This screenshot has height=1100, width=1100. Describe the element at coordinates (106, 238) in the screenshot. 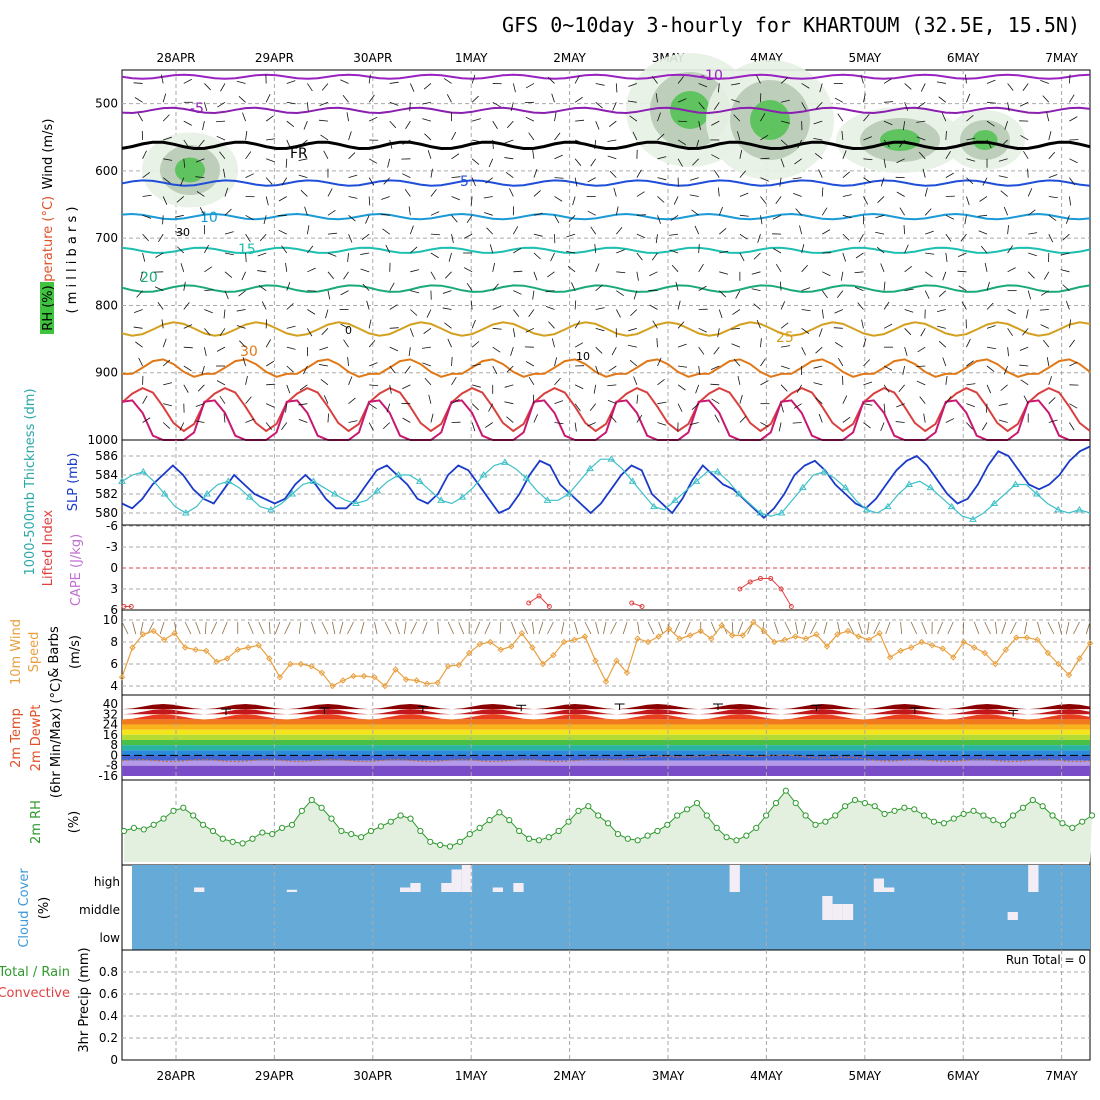

I see `pressure-tick-label: 700` at that location.